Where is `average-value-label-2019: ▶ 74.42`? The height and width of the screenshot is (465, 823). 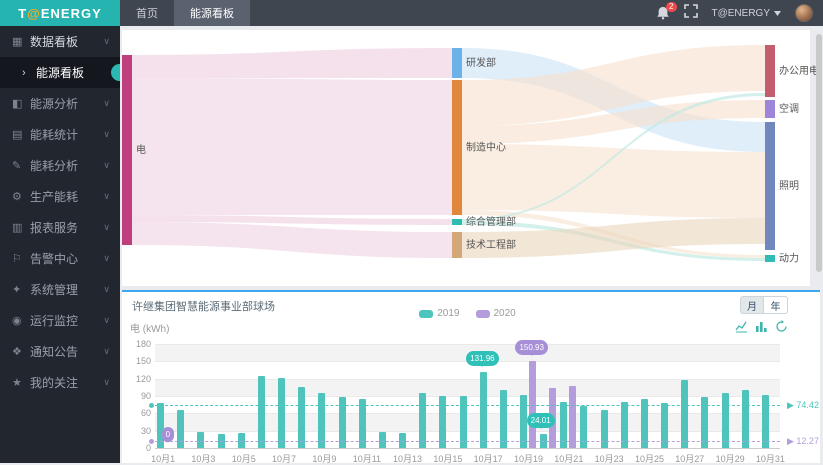
average-value-label-2019: ▶ 74.42 is located at coordinates (803, 405).